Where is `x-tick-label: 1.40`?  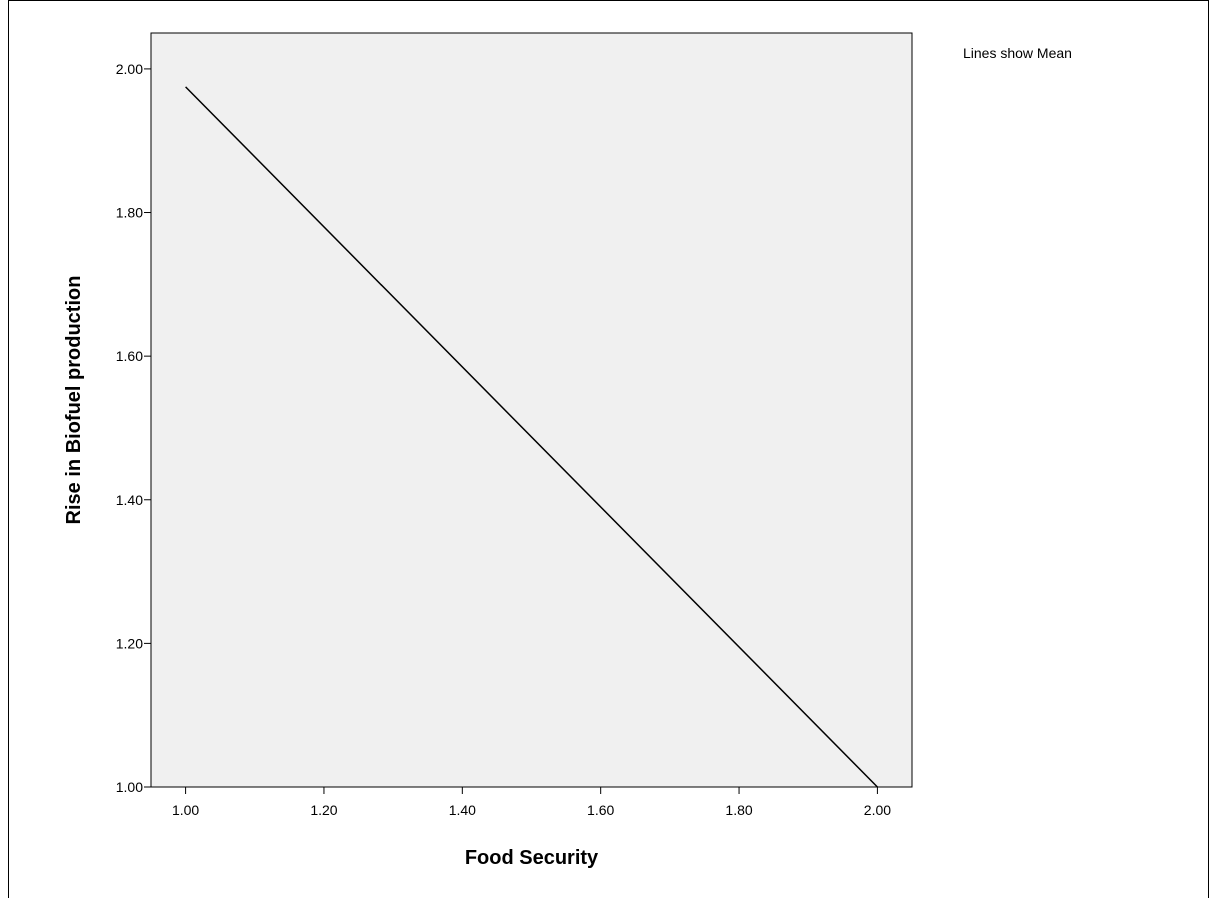
x-tick-label: 1.40 is located at coordinates (462, 810).